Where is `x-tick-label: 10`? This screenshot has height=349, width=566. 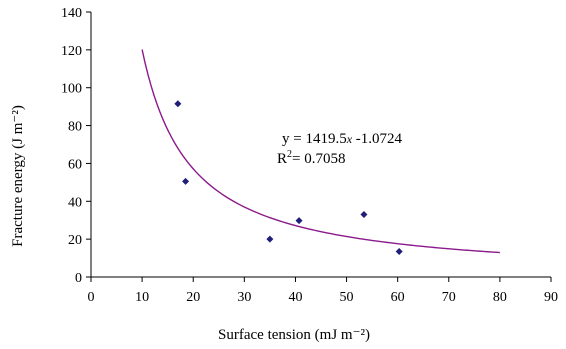
x-tick-label: 10 is located at coordinates (142, 297).